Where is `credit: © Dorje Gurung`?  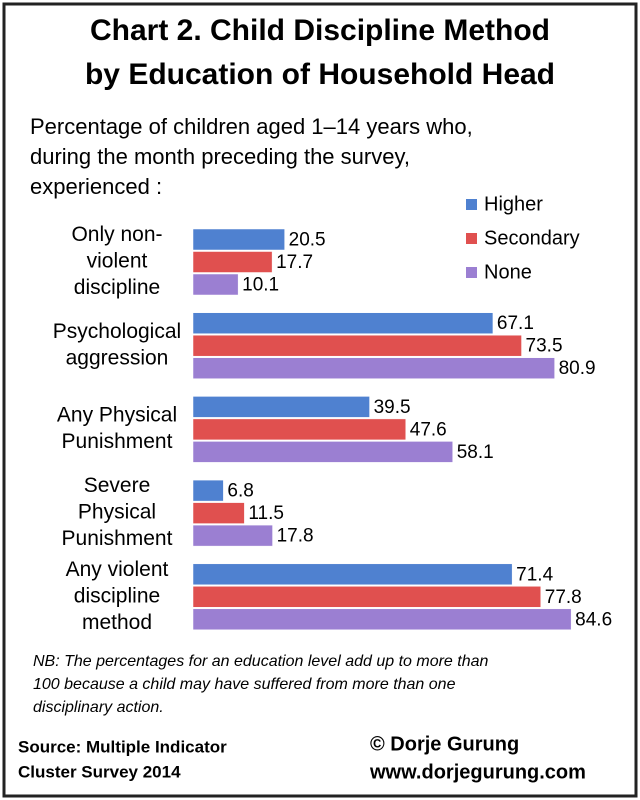
credit: © Dorje Gurung is located at coordinates (444, 744).